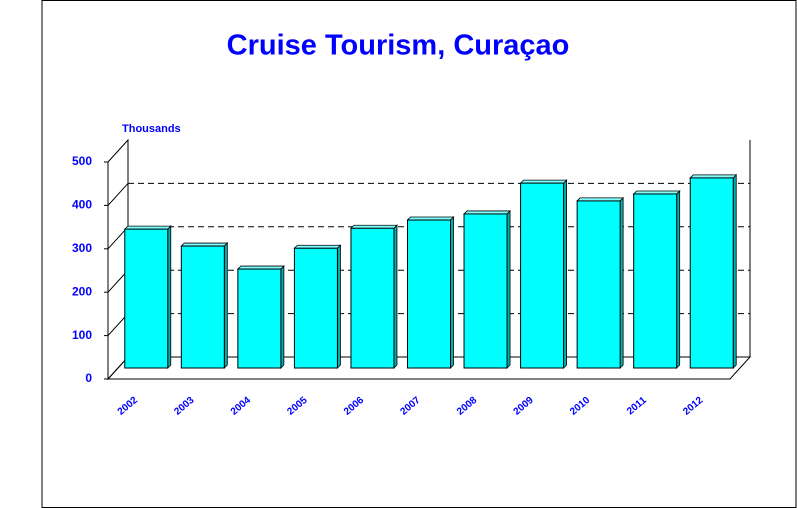 This screenshot has height=508, width=797. I want to click on y-tick-label: 500, so click(82, 161).